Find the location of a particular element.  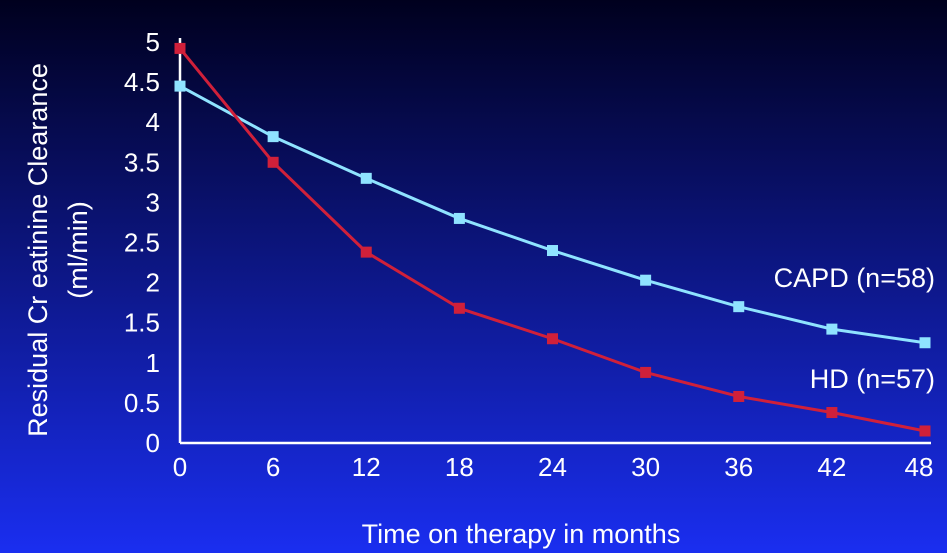

x-tick-label: 12 is located at coordinates (366, 467).